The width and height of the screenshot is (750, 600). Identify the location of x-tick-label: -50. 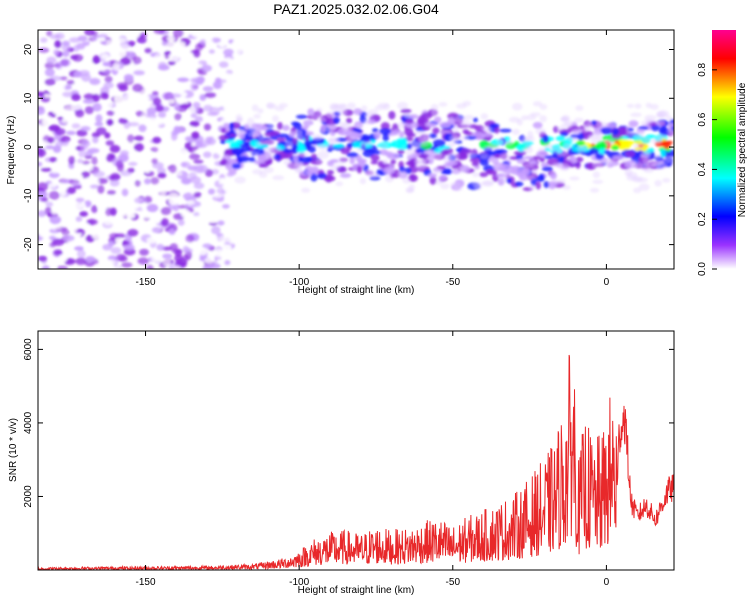
(453, 282).